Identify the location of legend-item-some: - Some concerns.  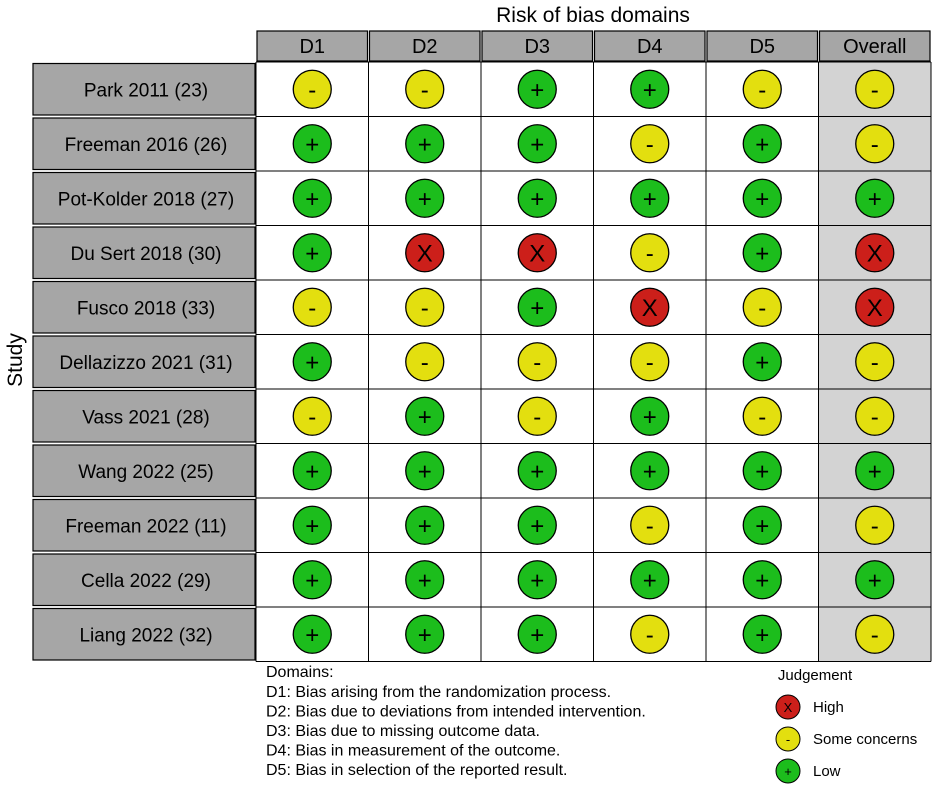
(846, 739).